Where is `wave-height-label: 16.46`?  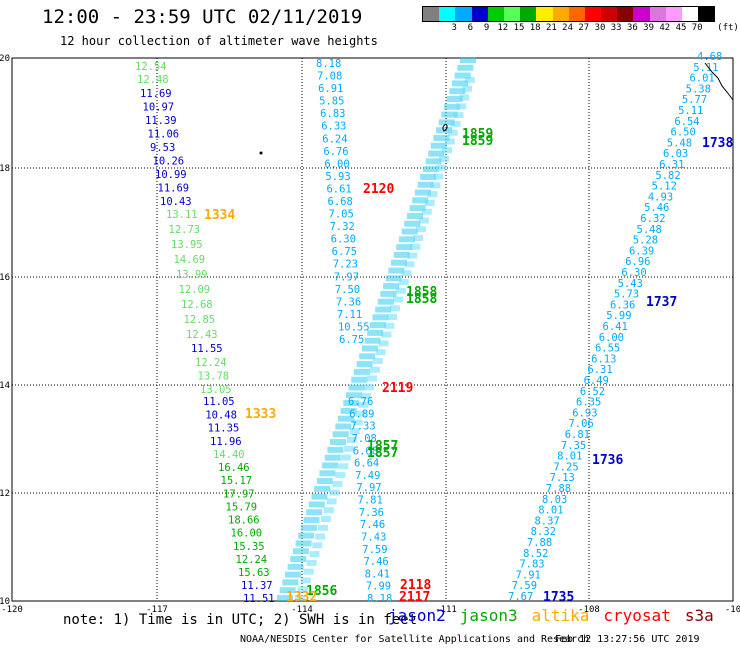 wave-height-label: 16.46 is located at coordinates (234, 468).